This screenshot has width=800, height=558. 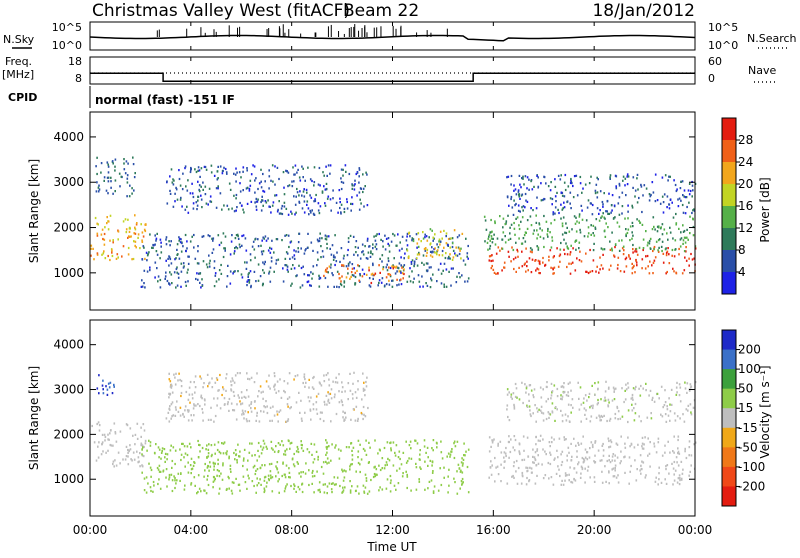 I want to click on range-tick-label: 3000, so click(x=68, y=182).